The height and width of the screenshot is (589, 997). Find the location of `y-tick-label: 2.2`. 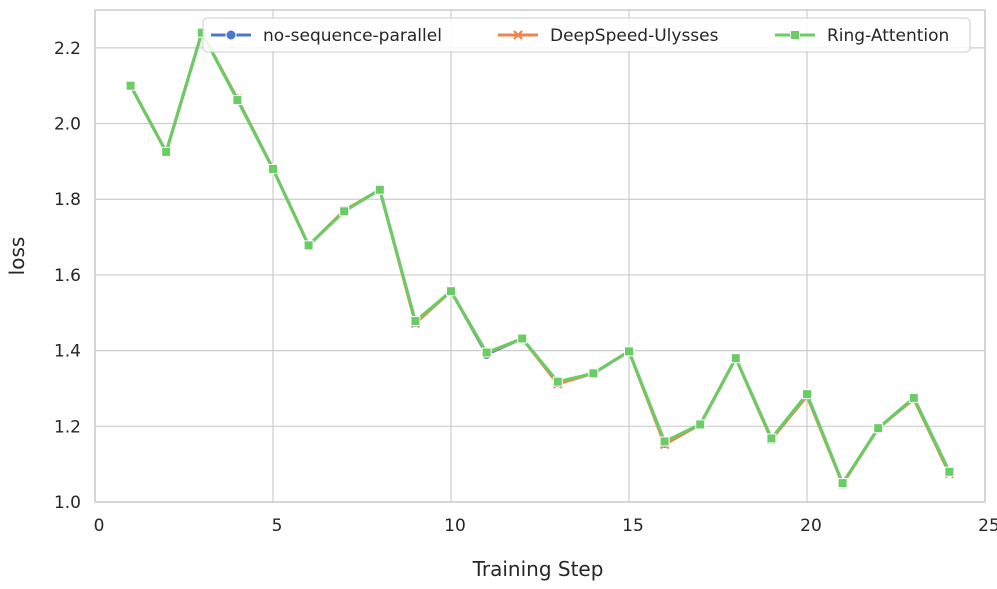

y-tick-label: 2.2 is located at coordinates (67, 49).